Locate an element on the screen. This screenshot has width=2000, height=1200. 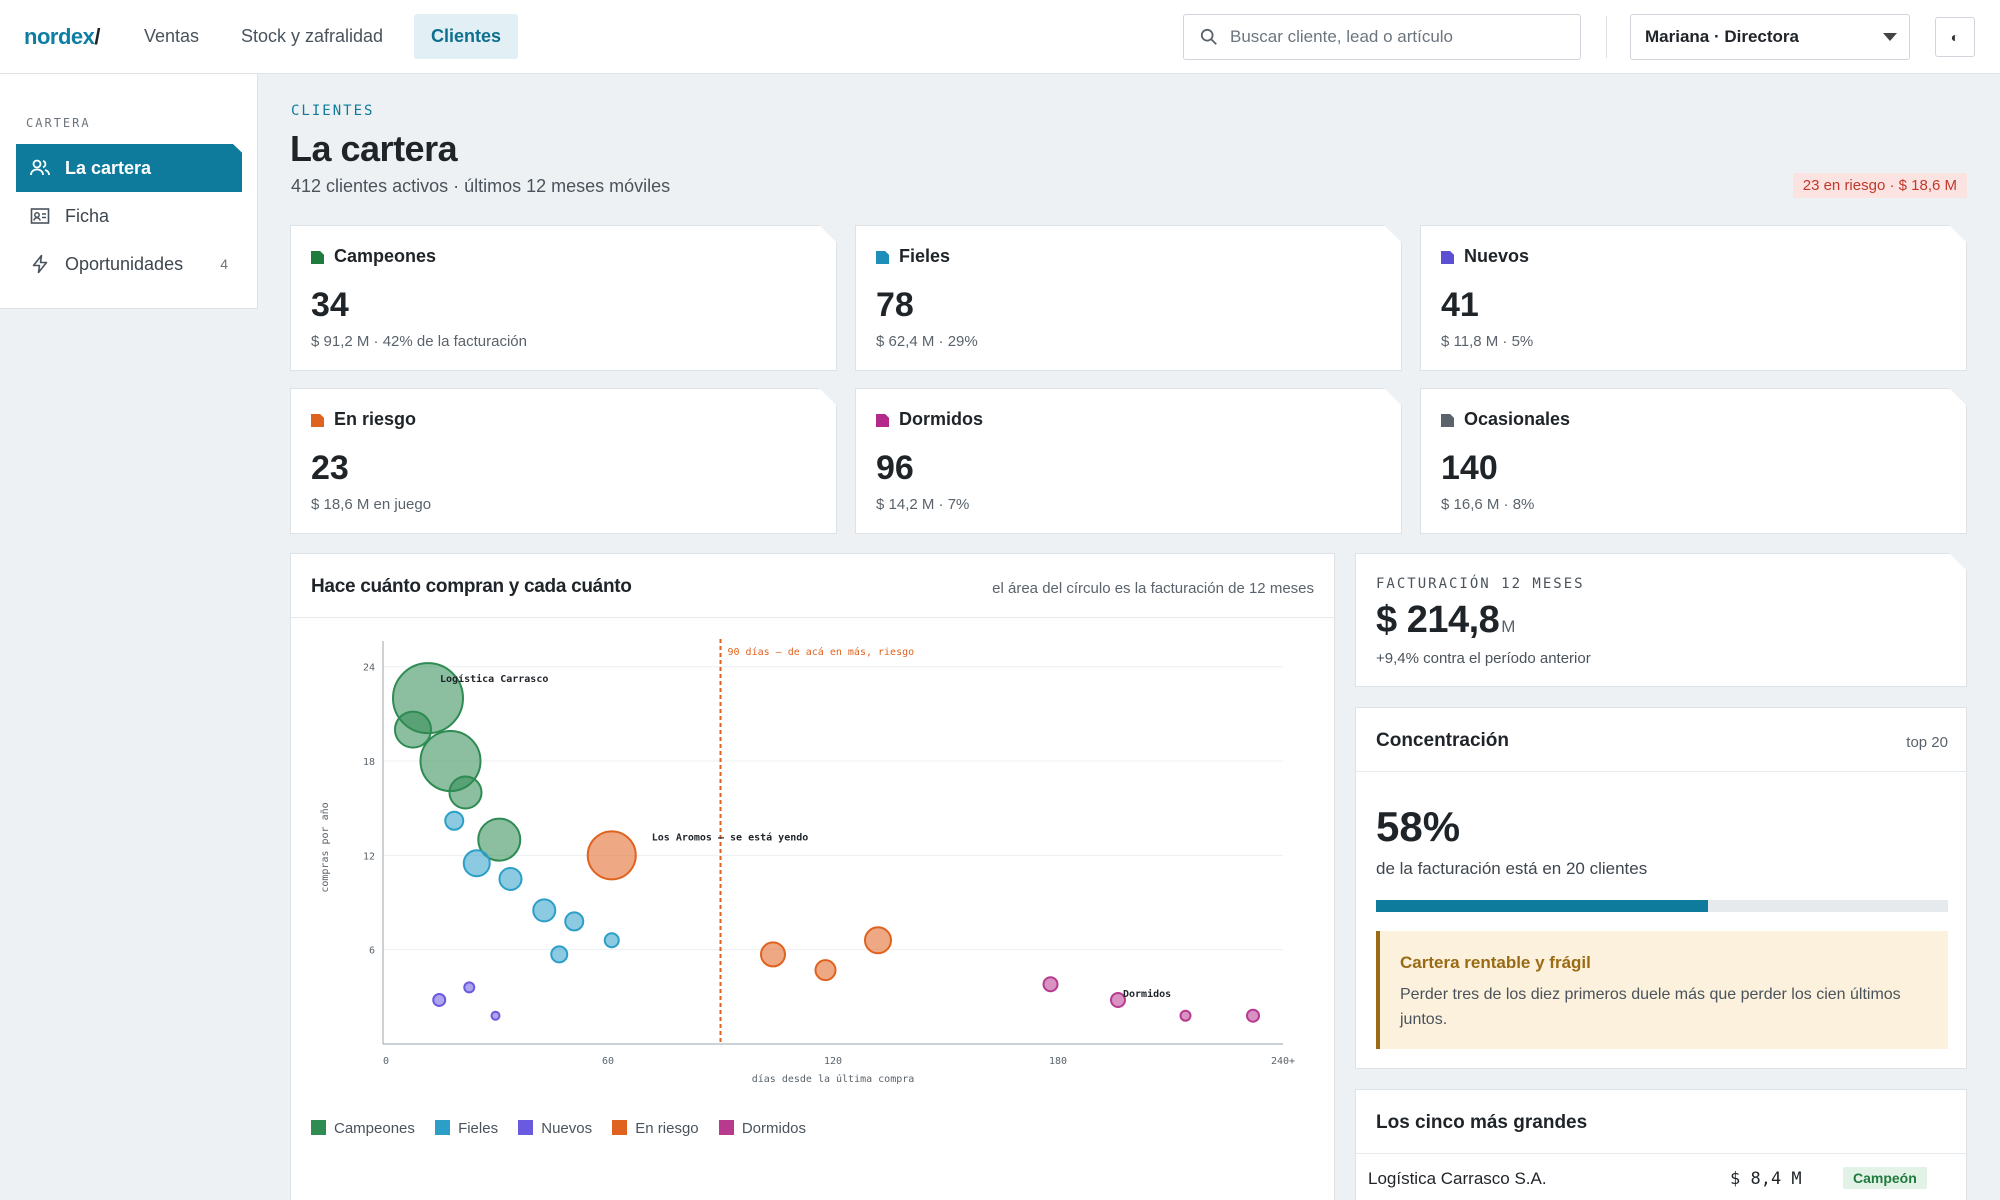
legend-item-nuevos: Nuevos is located at coordinates (555, 1128).